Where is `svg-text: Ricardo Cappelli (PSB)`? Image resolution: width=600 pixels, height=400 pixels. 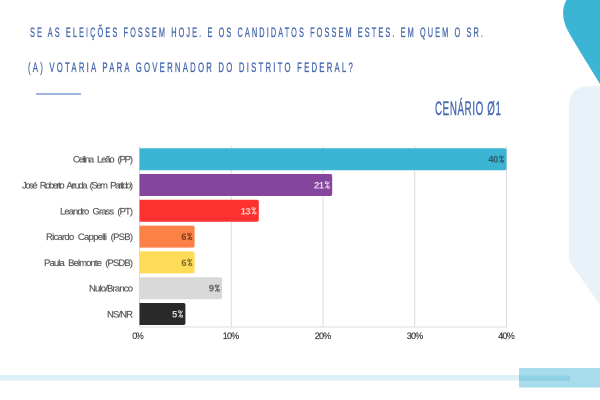
svg-text: Ricardo Cappelli (PSB) is located at coordinates (89, 237).